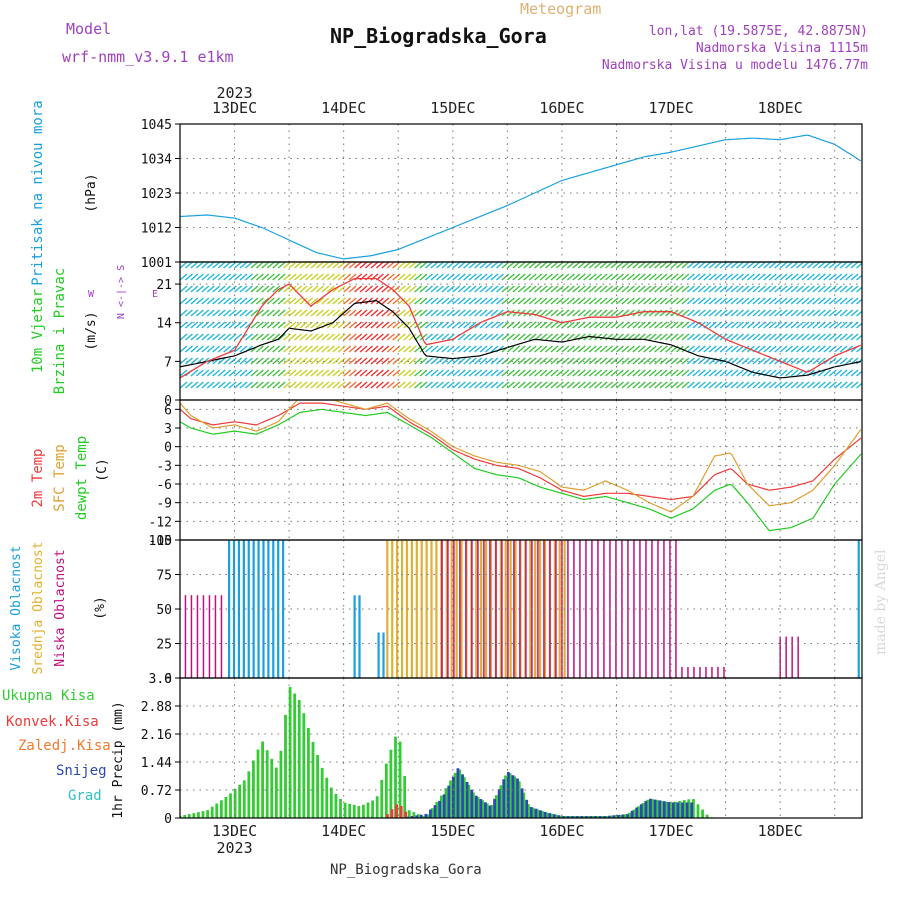  Describe the element at coordinates (758, 31) in the screenshot. I see `lonlat-label: lon,lat (19.5875E, 42.8875N)` at that location.